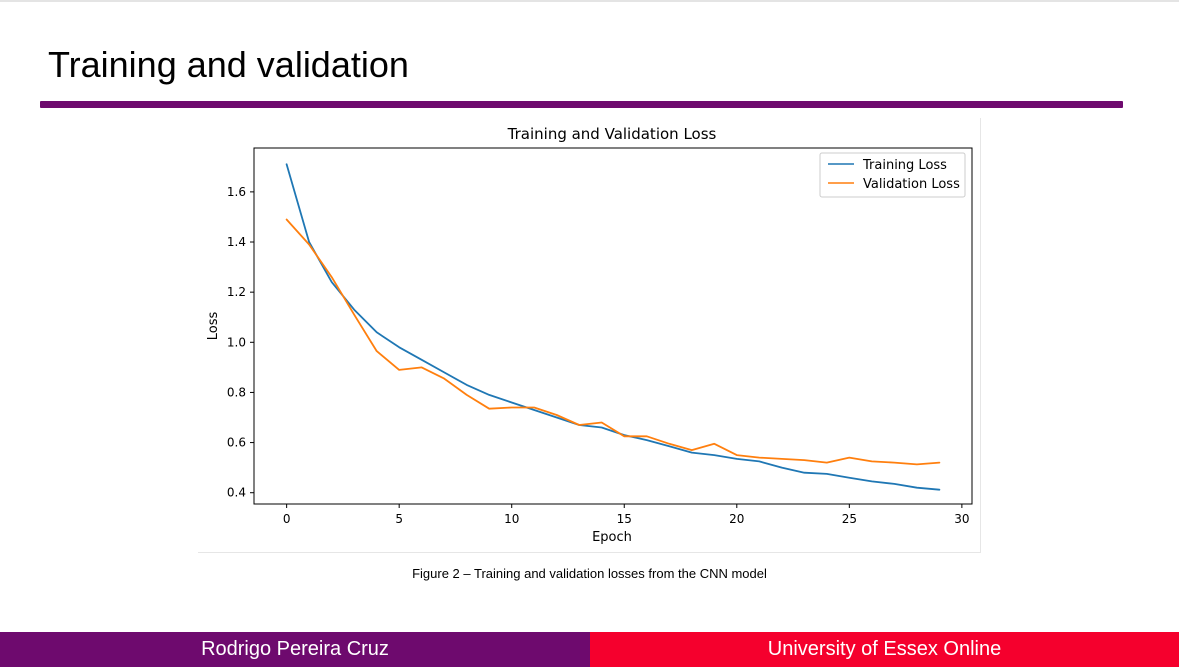 The width and height of the screenshot is (1179, 667). What do you see at coordinates (236, 292) in the screenshot?
I see `y-tick-label: 1.2` at bounding box center [236, 292].